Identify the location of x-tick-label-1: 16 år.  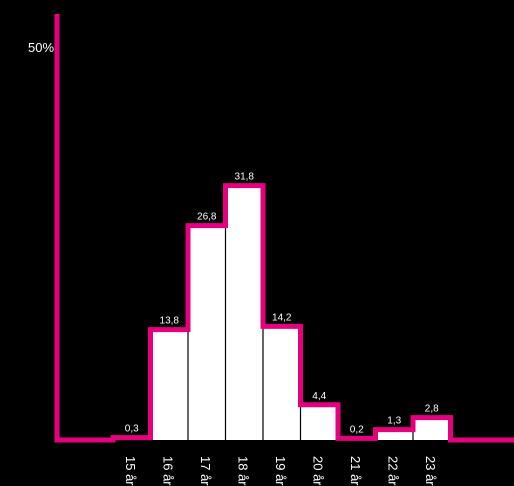
(167, 471).